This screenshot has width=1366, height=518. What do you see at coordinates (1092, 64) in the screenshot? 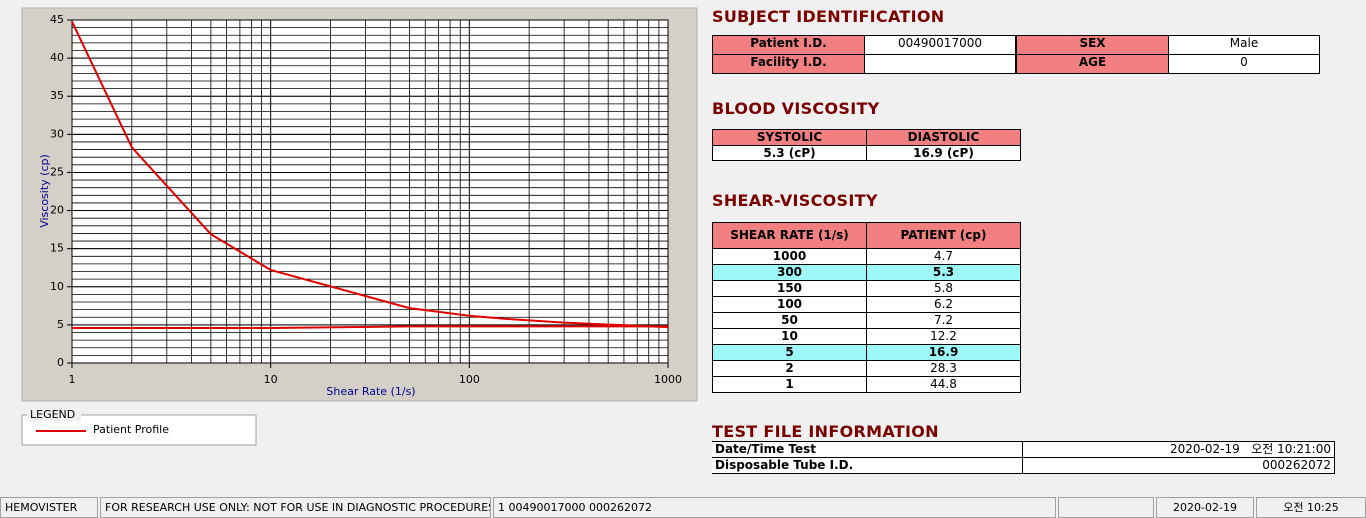
I see `field-label: AGE` at bounding box center [1092, 64].